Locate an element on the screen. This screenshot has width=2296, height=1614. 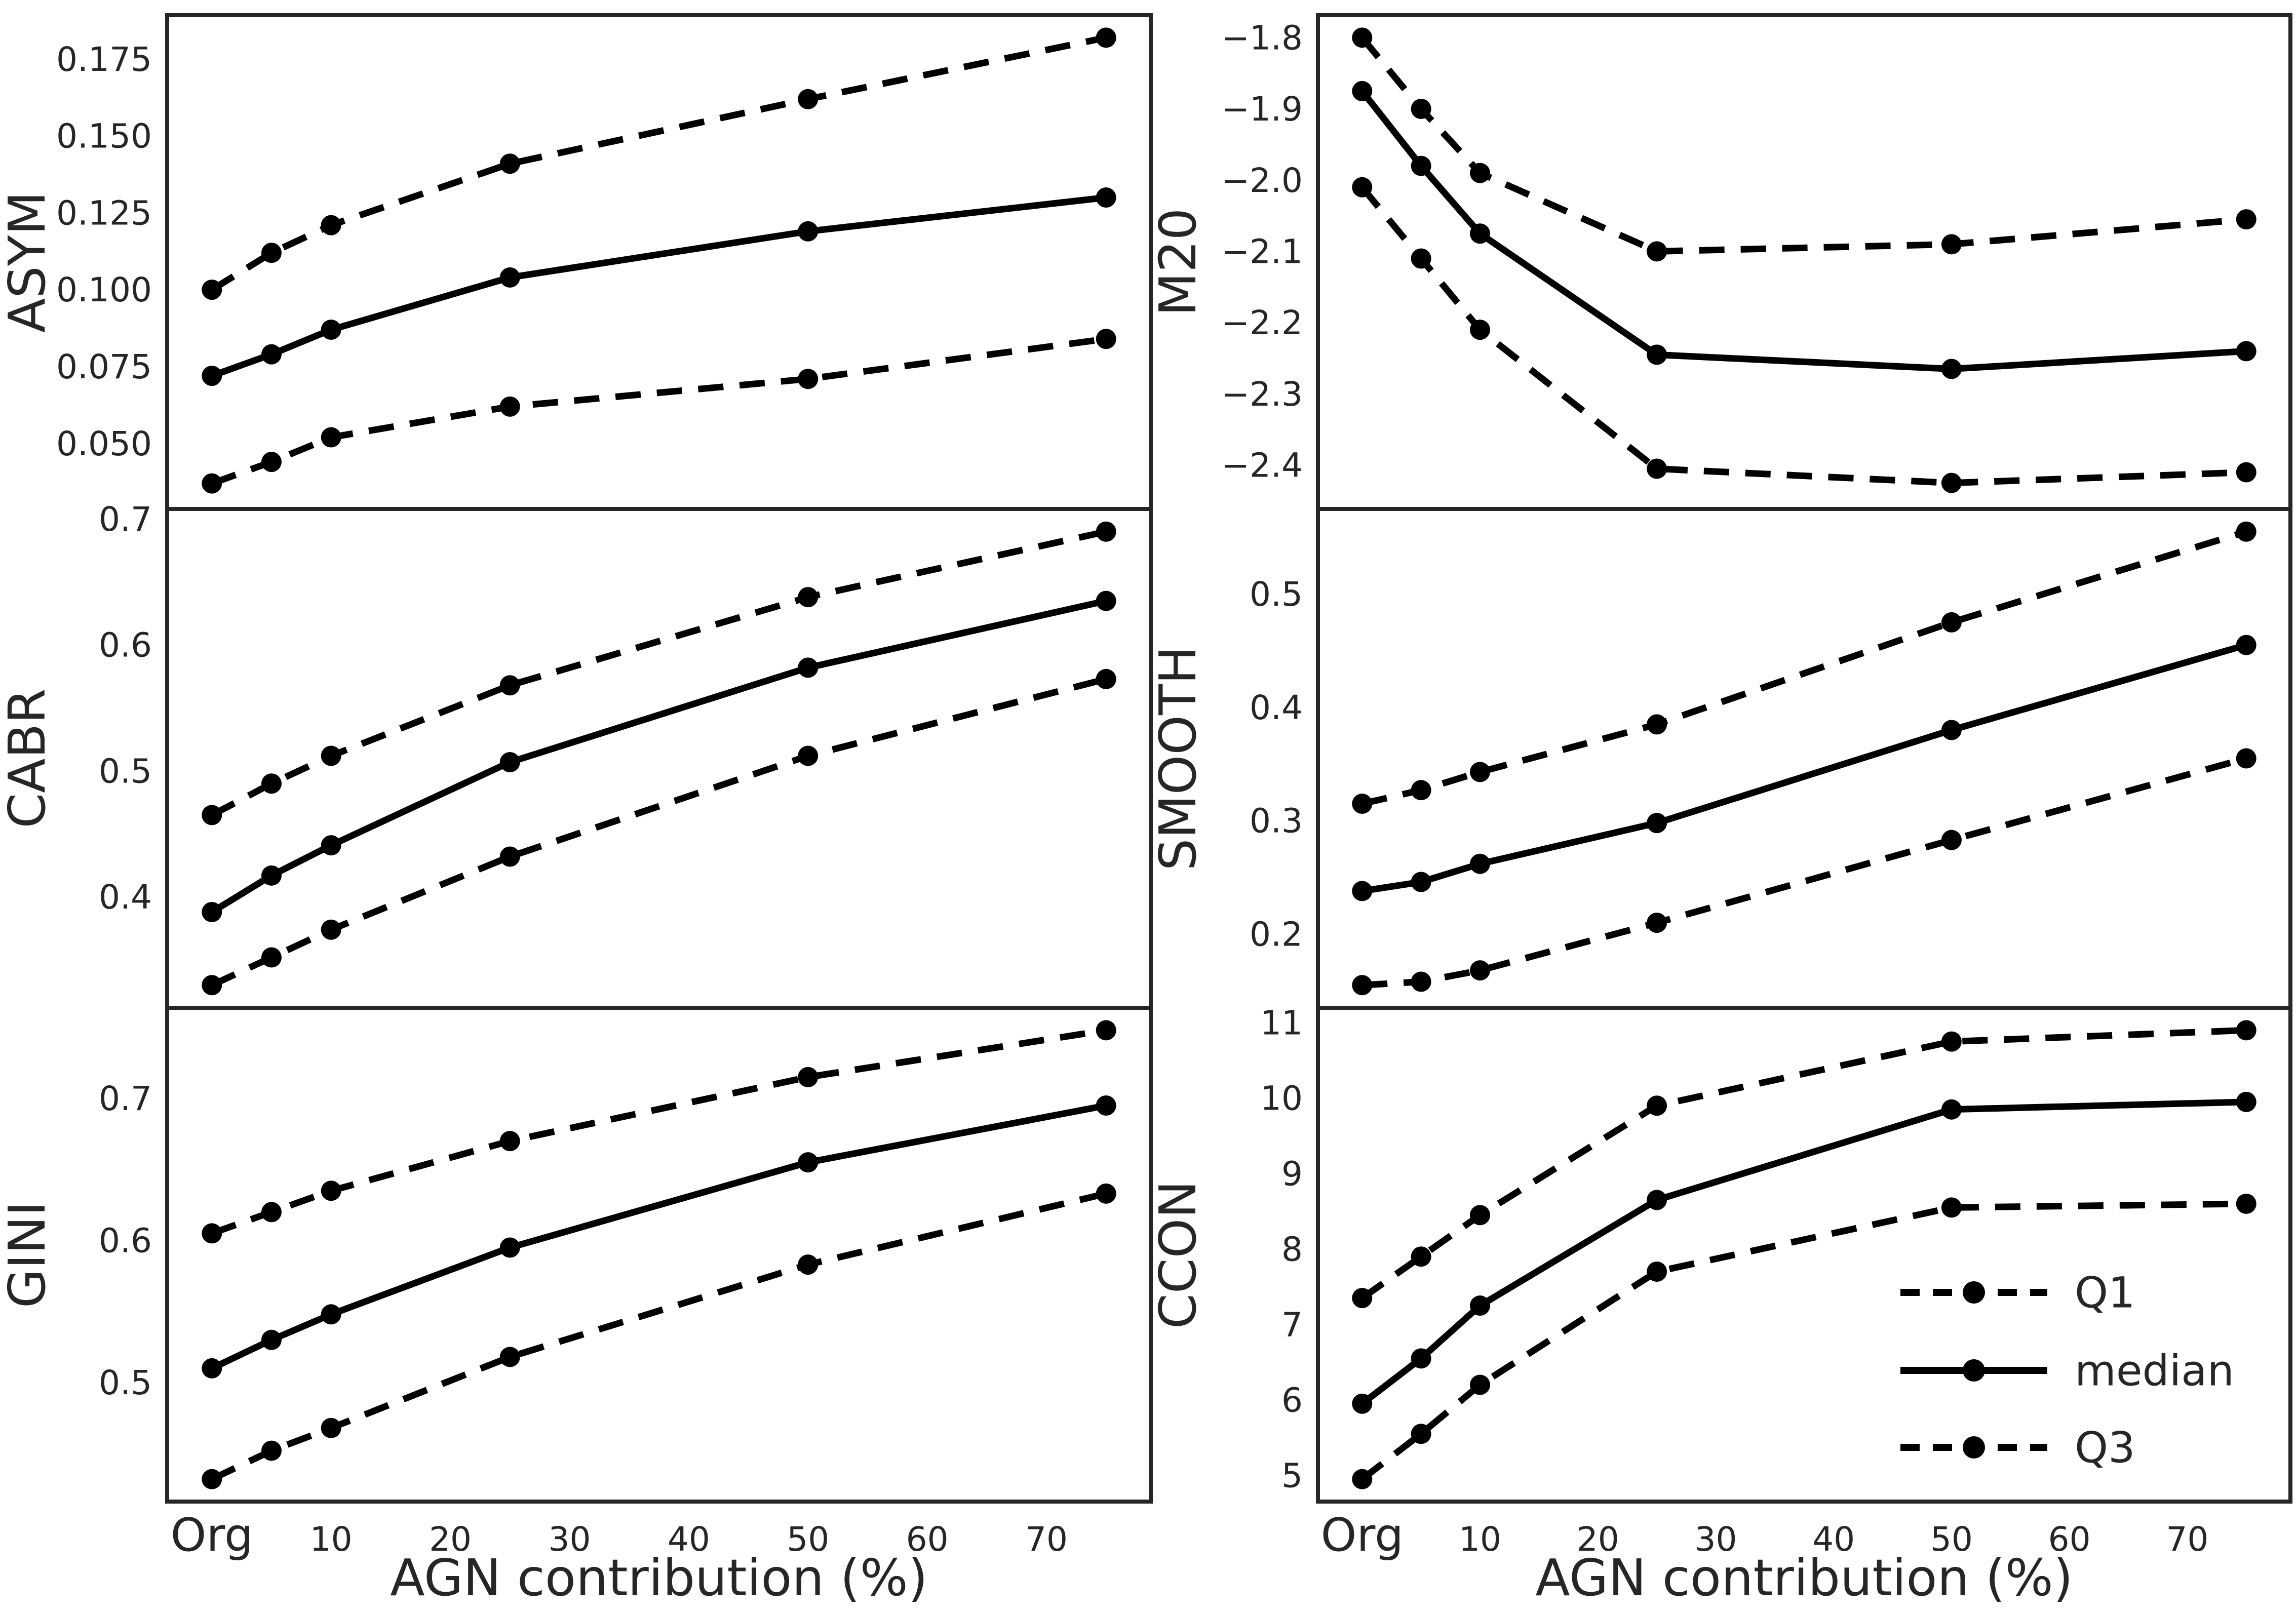
asym-q3-line is located at coordinates (658, 163).